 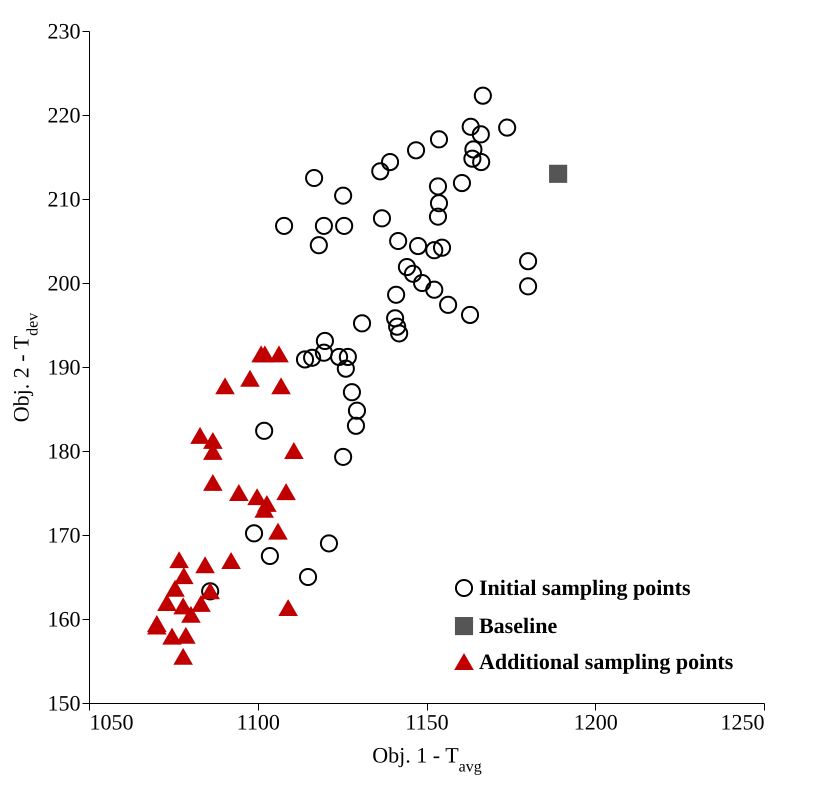 I want to click on y-tick-label: 210, so click(x=64, y=199).